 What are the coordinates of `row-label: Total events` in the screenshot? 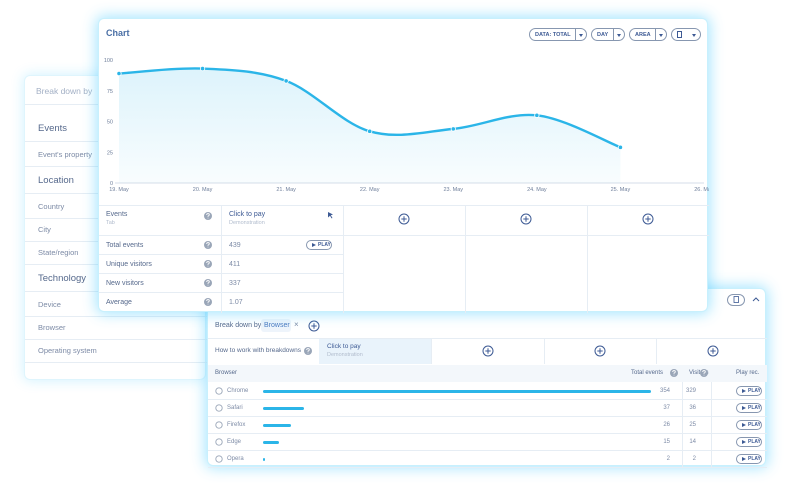 It's located at (125, 245).